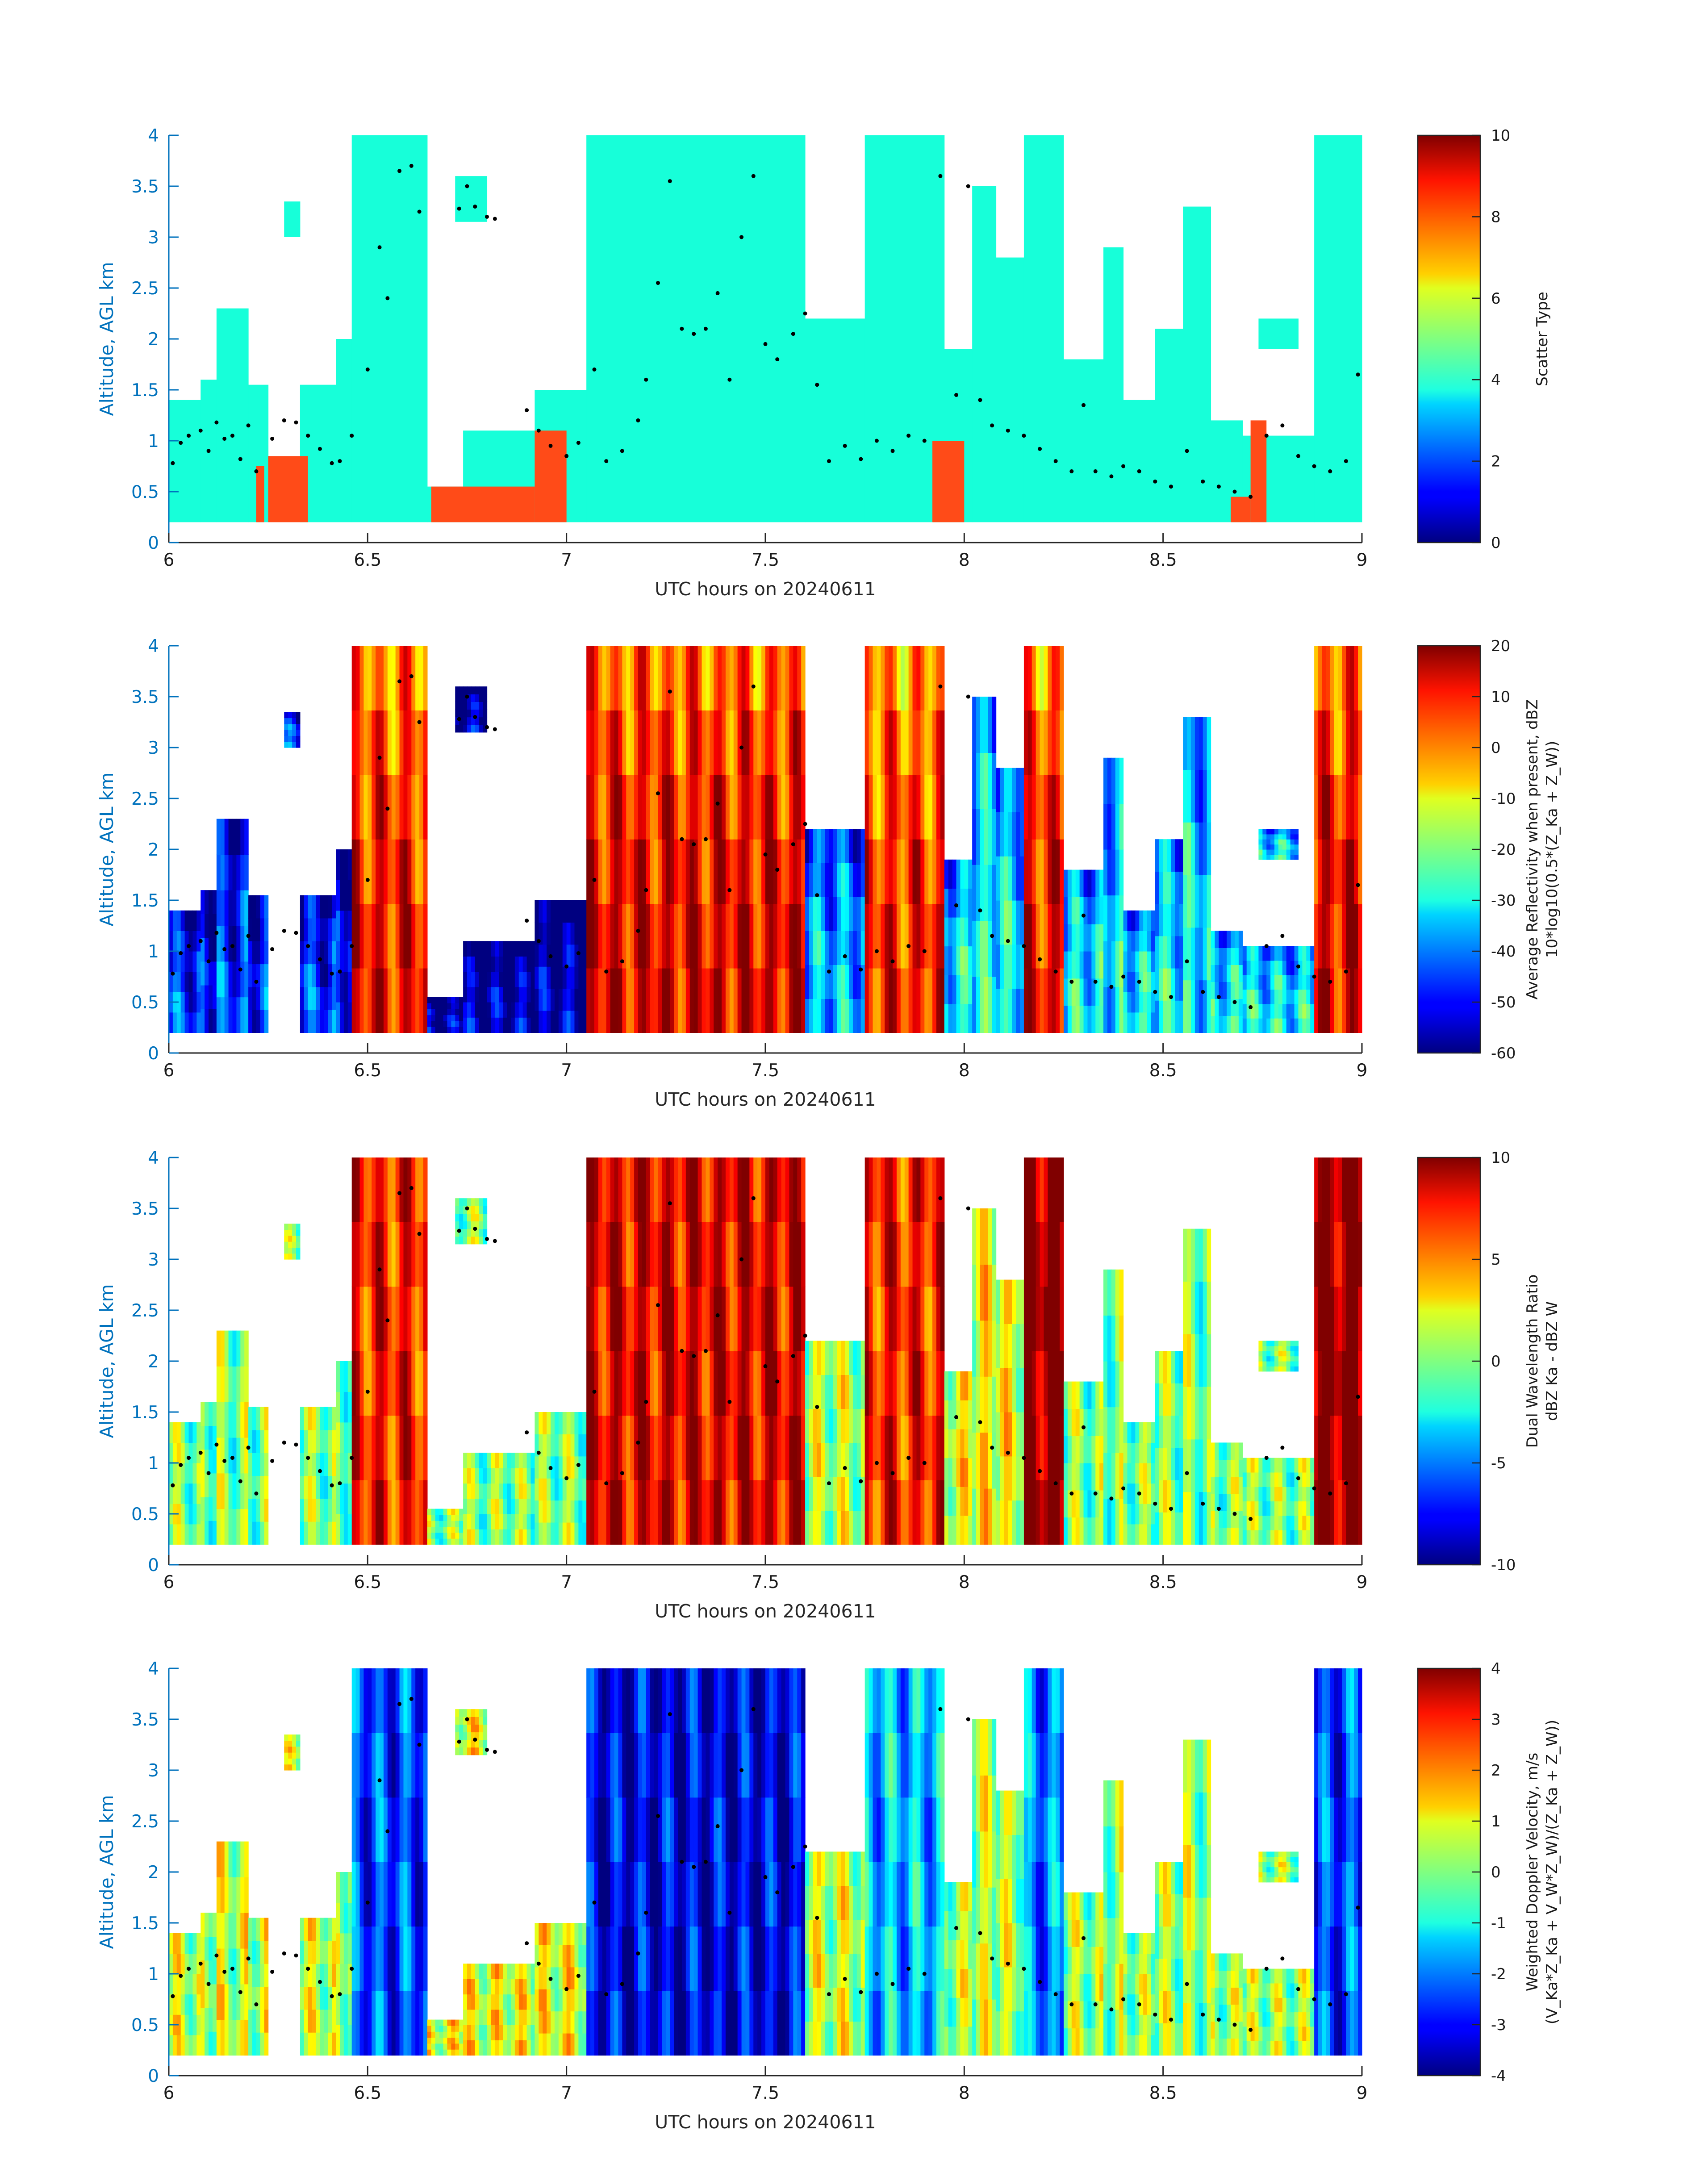 Image resolution: width=1708 pixels, height=2177 pixels. I want to click on x-tick-label: 7, so click(566, 1582).